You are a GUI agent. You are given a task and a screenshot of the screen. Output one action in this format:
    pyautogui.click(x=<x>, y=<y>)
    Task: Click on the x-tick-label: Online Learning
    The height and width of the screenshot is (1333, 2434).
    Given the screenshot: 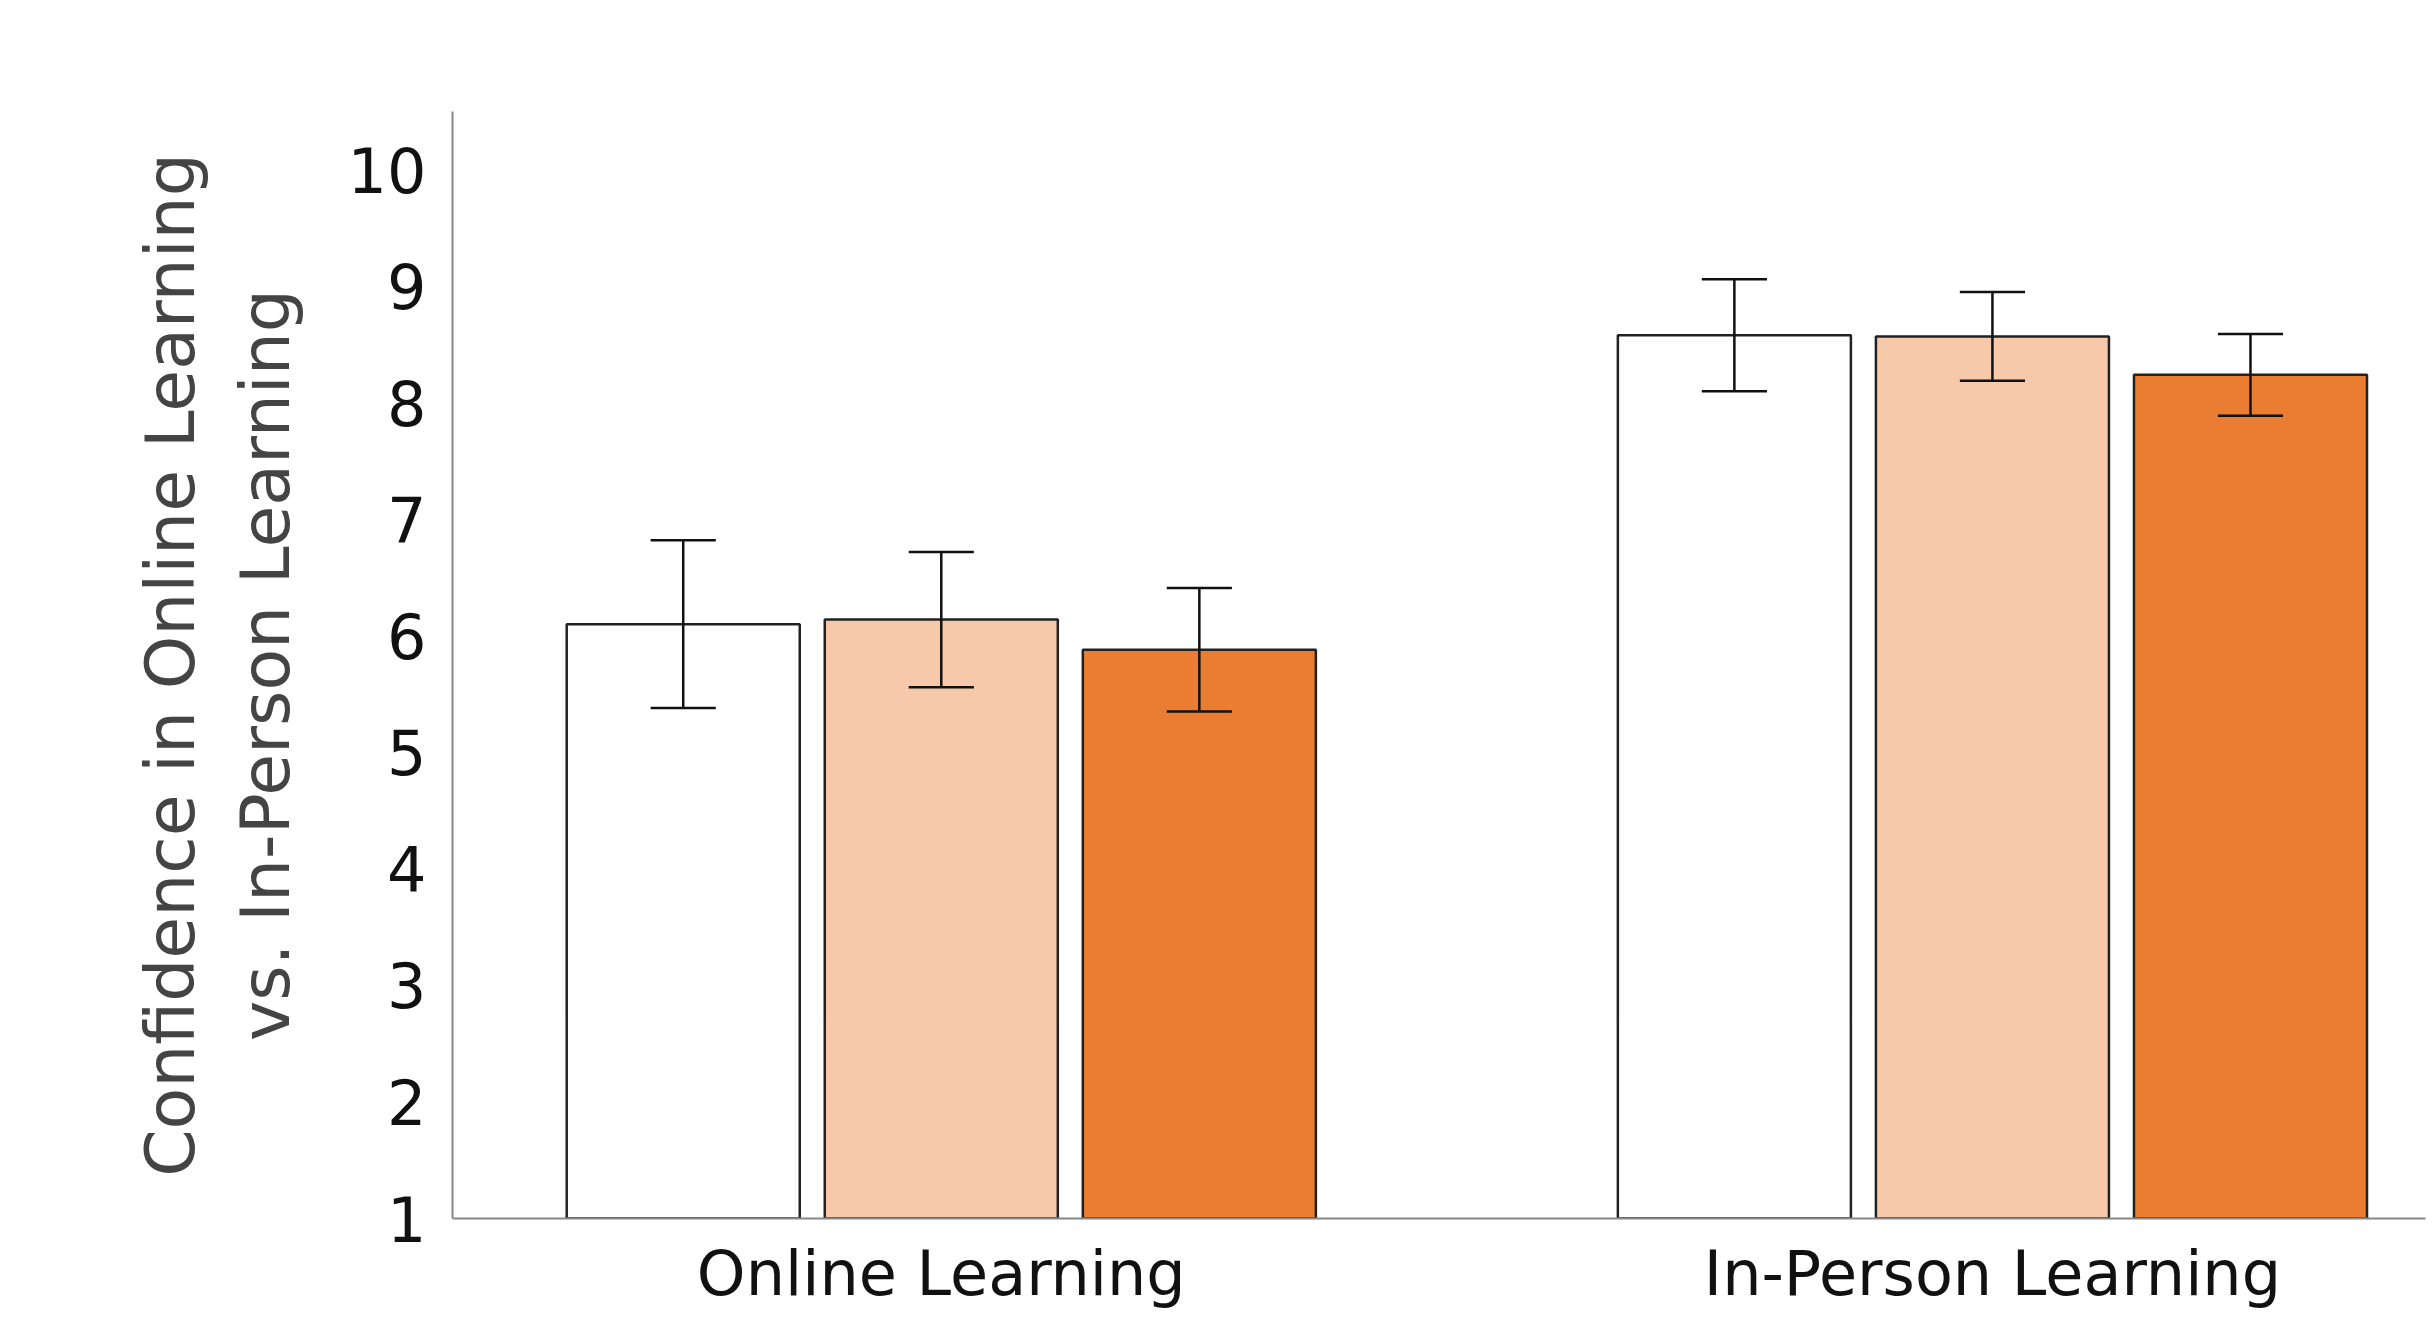 What is the action you would take?
    pyautogui.click(x=941, y=1273)
    